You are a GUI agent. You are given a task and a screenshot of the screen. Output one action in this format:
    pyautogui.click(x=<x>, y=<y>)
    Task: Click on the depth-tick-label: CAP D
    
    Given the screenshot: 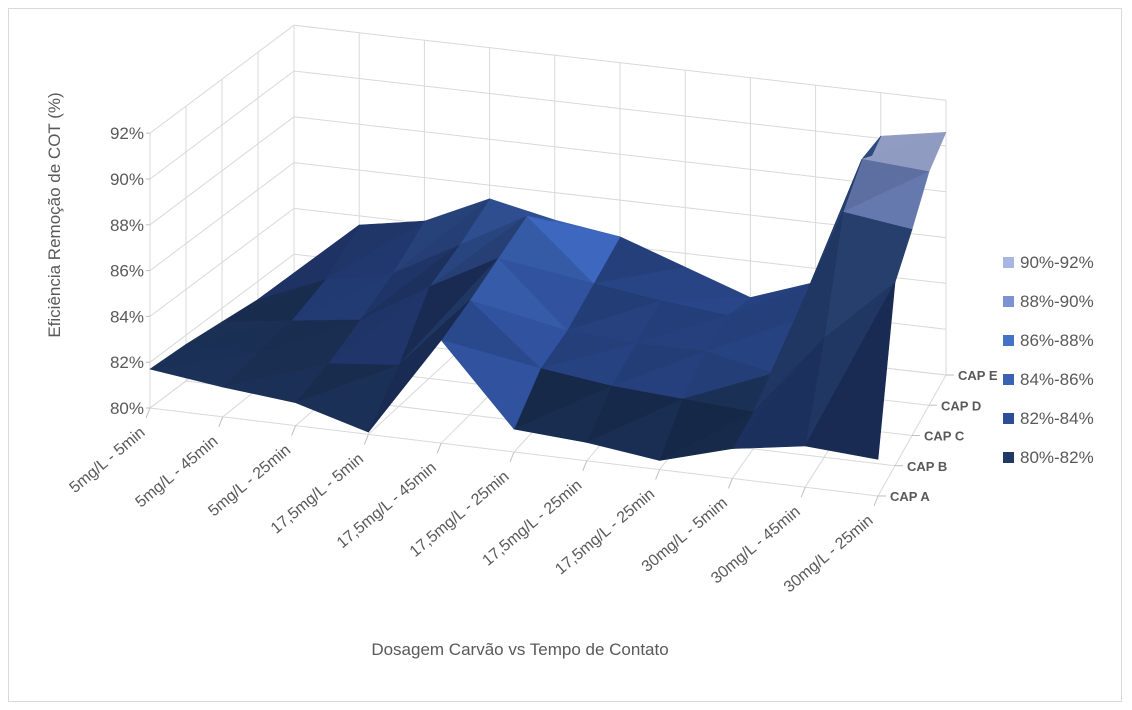 What is the action you would take?
    pyautogui.click(x=961, y=405)
    